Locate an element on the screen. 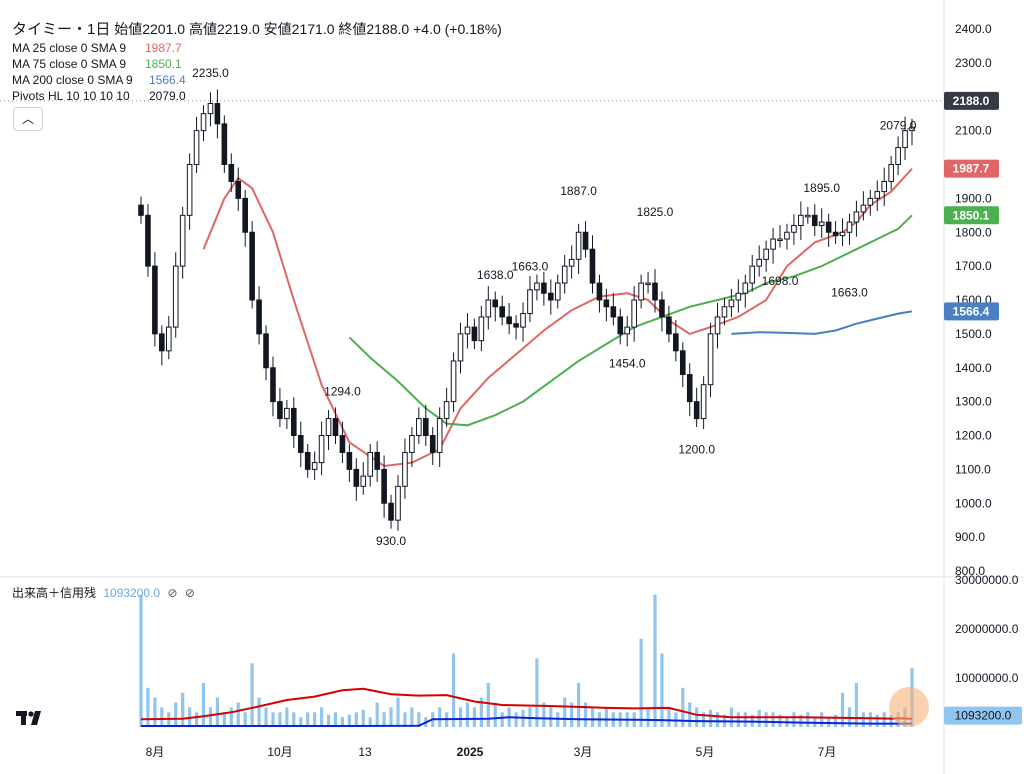  legend-pivots: Pivots HL 10 10 10 10 2079.0 is located at coordinates (99, 96).